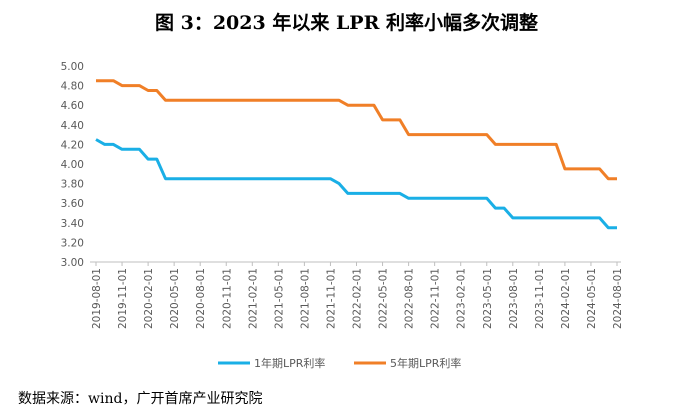 The height and width of the screenshot is (412, 693). Describe the element at coordinates (618, 298) in the screenshot. I see `x-tick-label: 2024-08-01` at that location.